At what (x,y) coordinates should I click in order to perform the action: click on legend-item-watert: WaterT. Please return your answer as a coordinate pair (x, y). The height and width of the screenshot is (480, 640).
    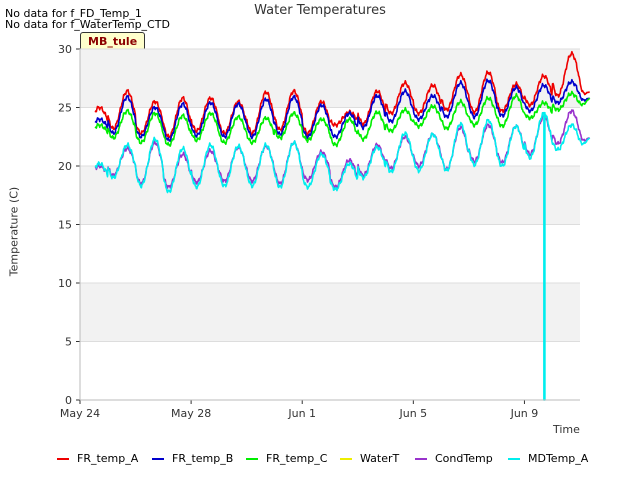
    Looking at the image, I should click on (369, 458).